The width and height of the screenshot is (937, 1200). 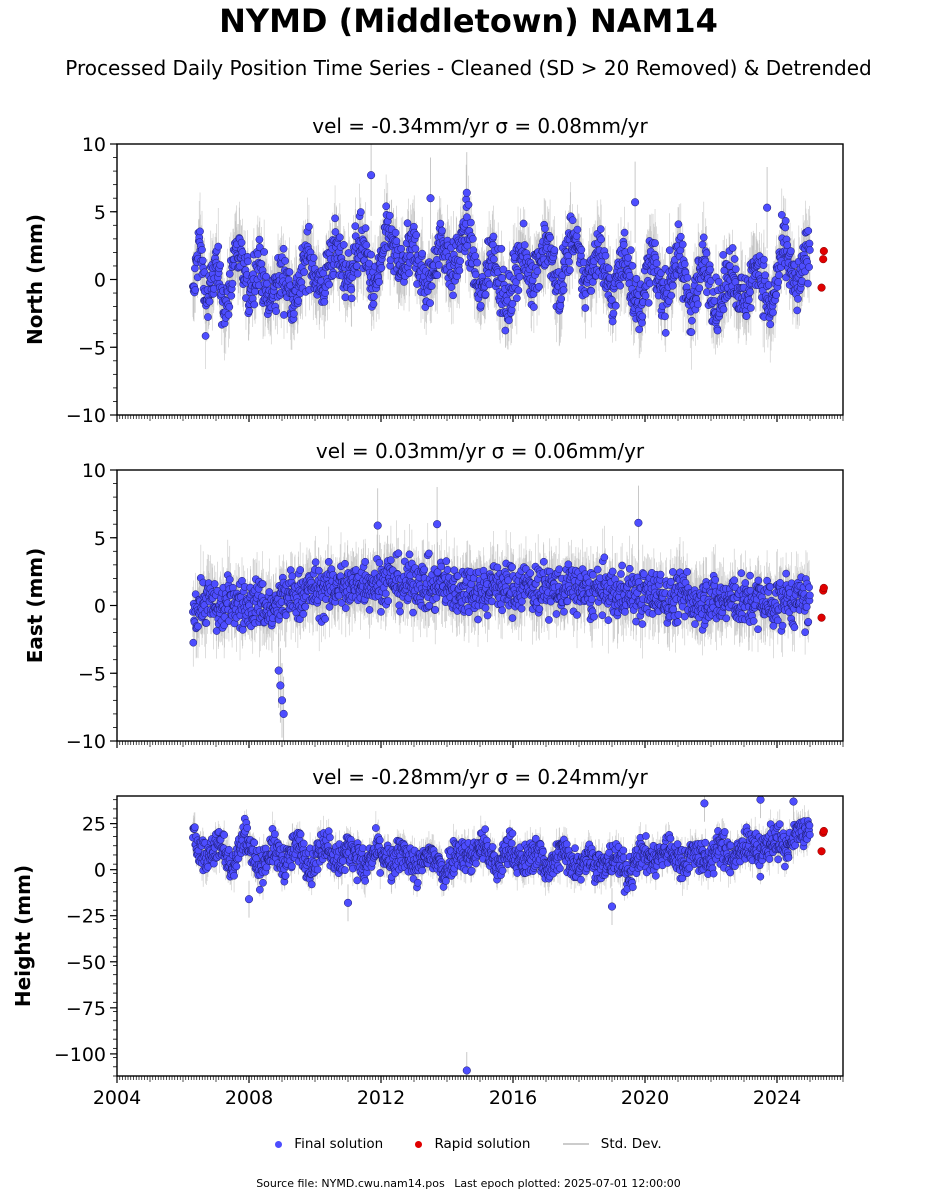 I want to click on chart-title: NYMD (Middletown) NAM14, so click(x=468, y=21).